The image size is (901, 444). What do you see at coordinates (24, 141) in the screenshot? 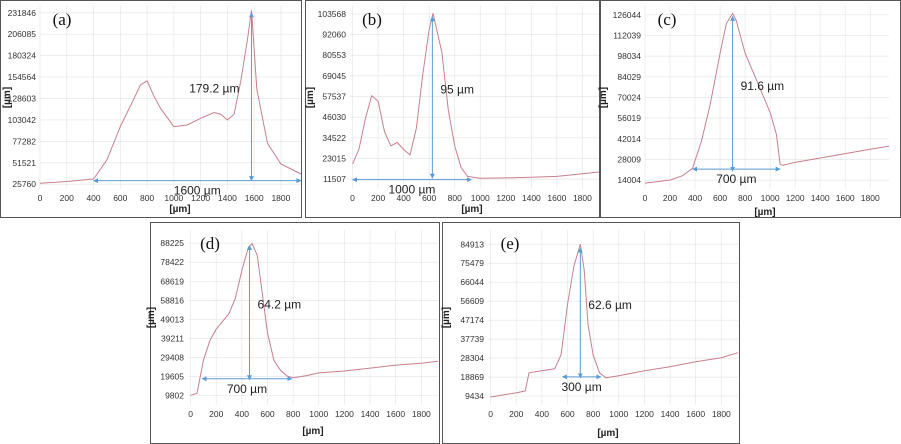
I see `panel-a-y-tick-label: 77282` at bounding box center [24, 141].